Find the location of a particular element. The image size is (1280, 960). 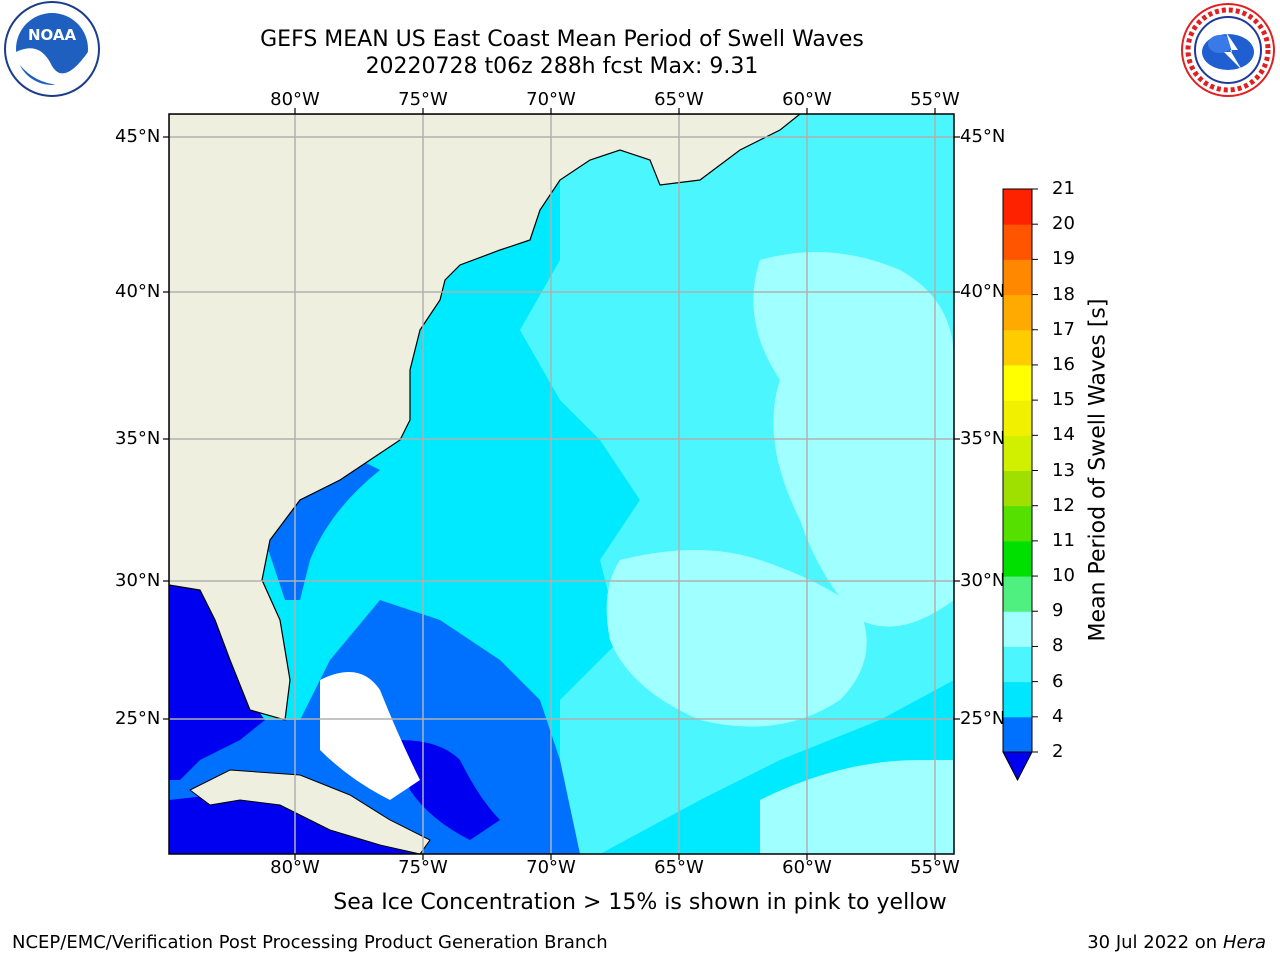

lat-tick-left-35n: 35°N is located at coordinates (138, 438).